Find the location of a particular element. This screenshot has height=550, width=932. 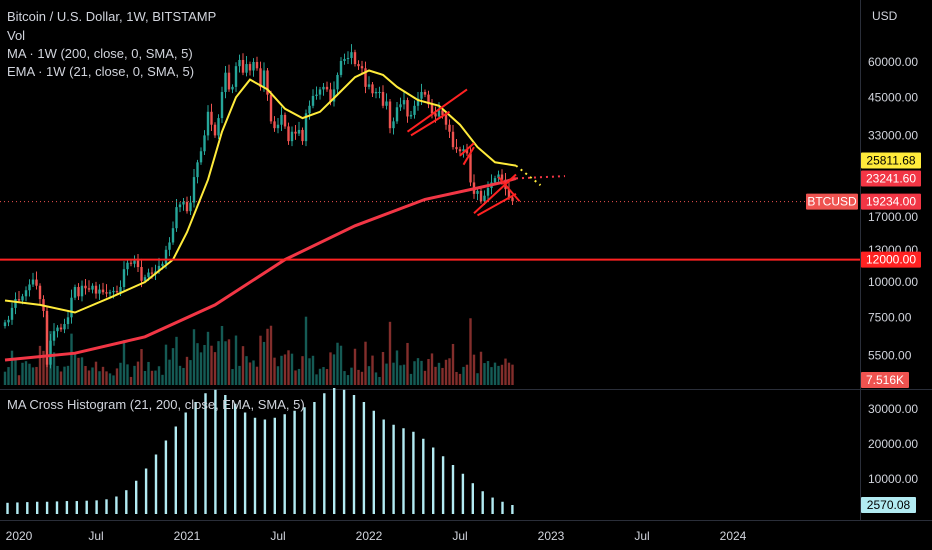

volume-tag-bg is located at coordinates (885, 380).